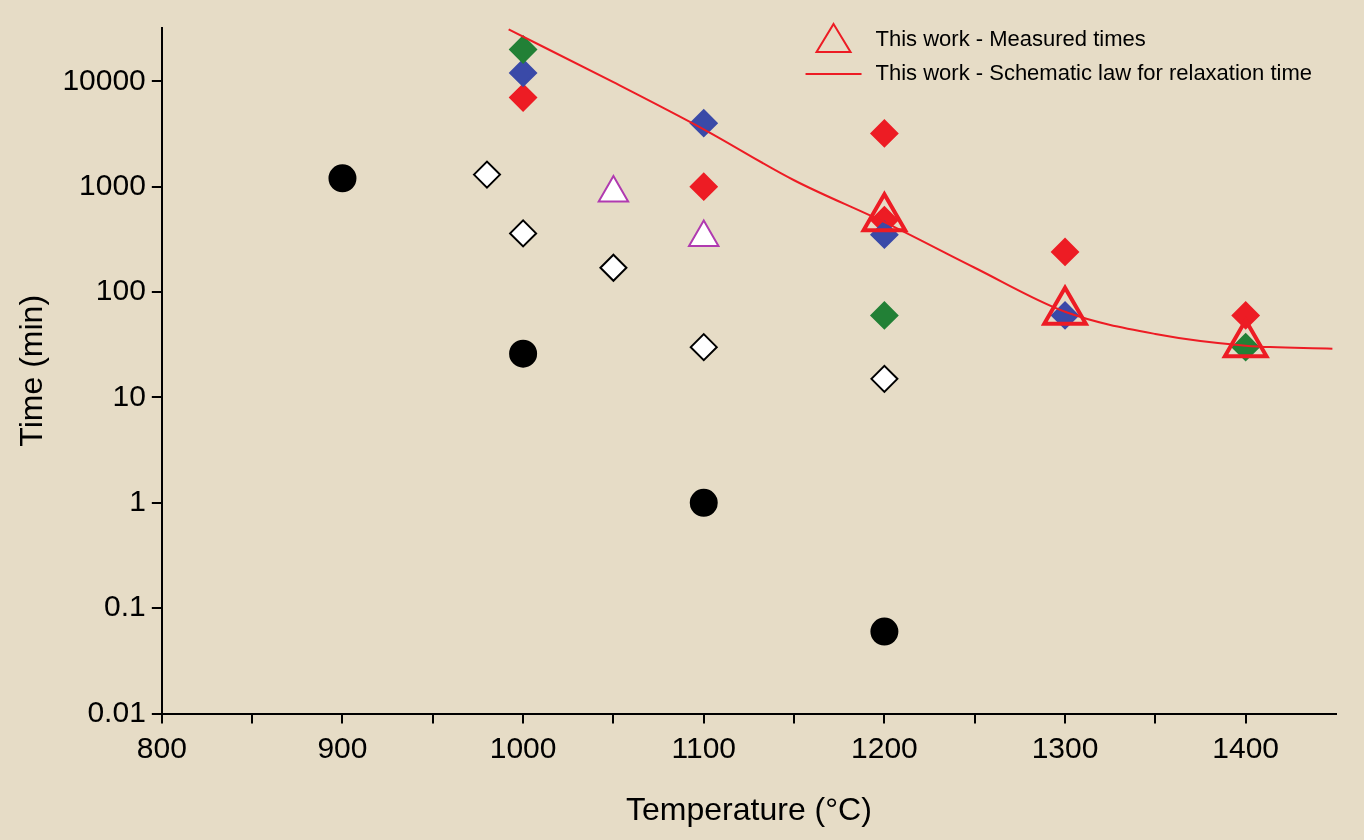  Describe the element at coordinates (1010, 39) in the screenshot. I see `legend-label: This work - Measured times` at that location.